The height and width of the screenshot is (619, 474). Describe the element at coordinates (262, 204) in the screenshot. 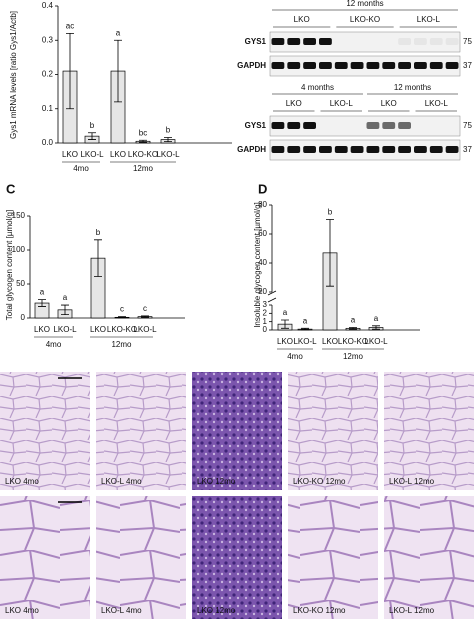

I see `y-tick-label: 80` at that location.